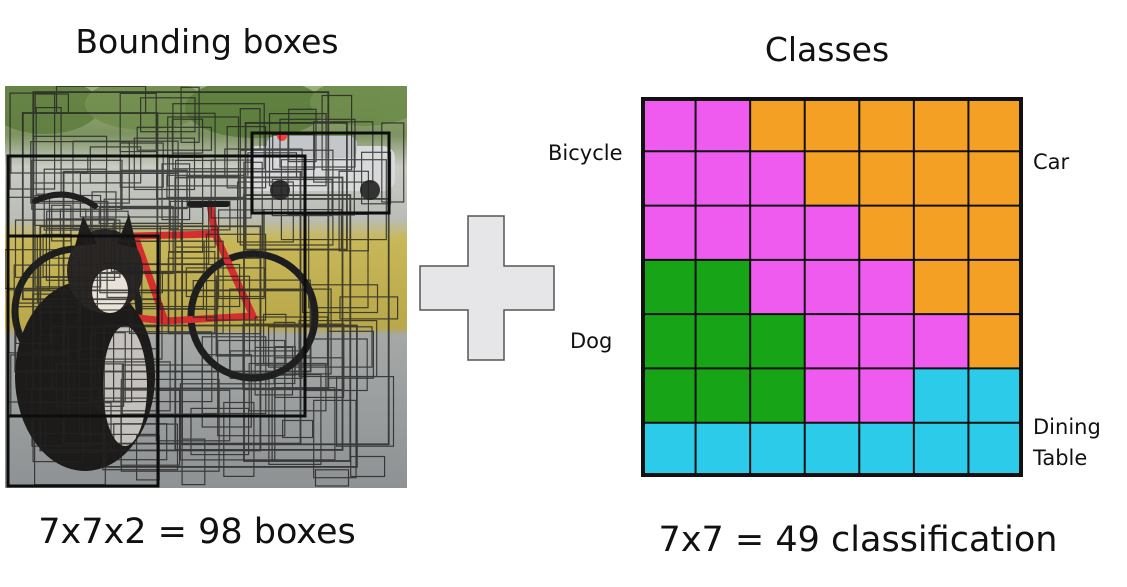 Image resolution: width=1127 pixels, height=587 pixels. I want to click on plus-icon, so click(487, 288).